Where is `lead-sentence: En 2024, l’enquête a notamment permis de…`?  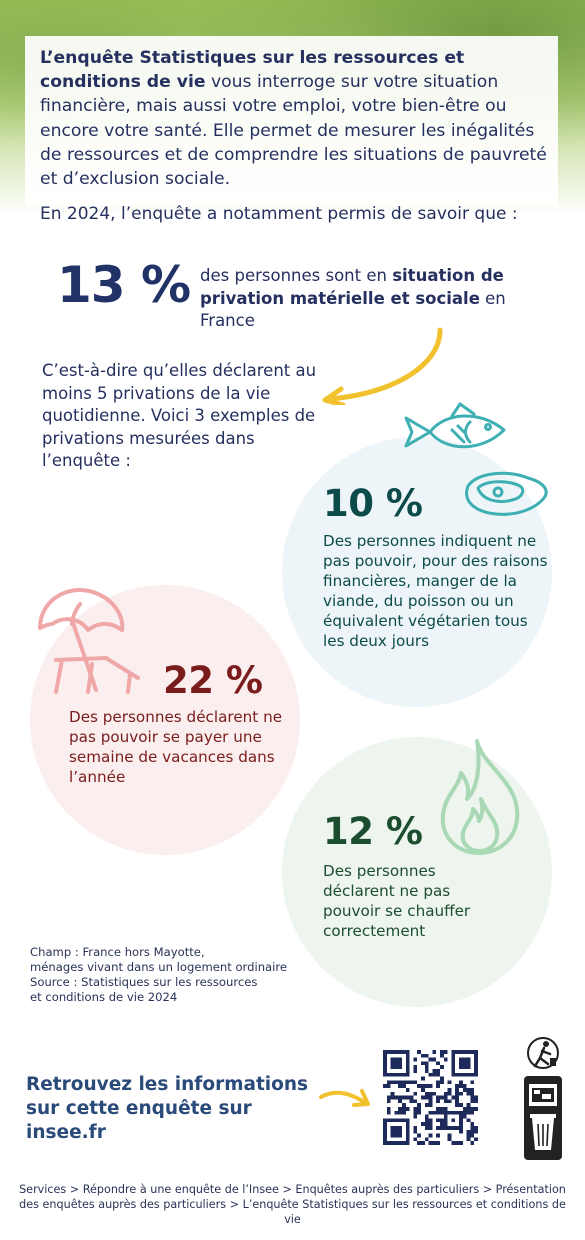
lead-sentence: En 2024, l’enquête a notamment permis de… is located at coordinates (279, 214).